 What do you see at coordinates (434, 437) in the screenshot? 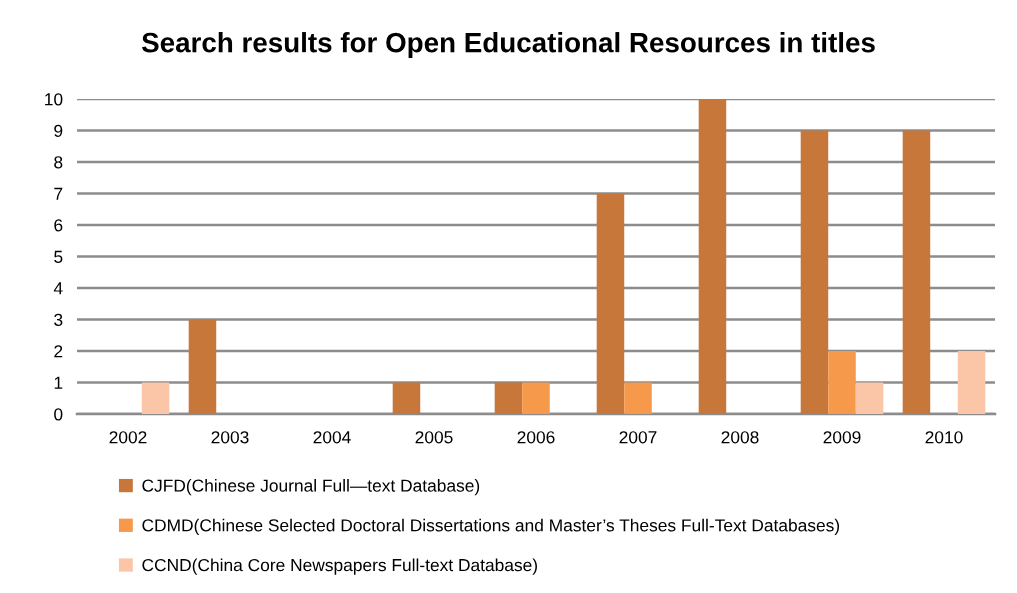
I see `x-tick-label: 2005` at bounding box center [434, 437].